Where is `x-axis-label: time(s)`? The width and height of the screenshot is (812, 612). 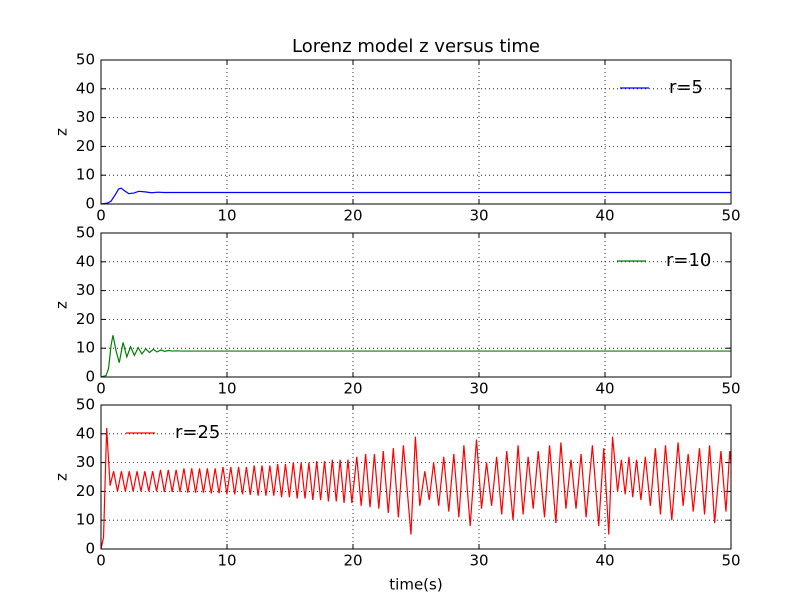 x-axis-label: time(s) is located at coordinates (415, 585).